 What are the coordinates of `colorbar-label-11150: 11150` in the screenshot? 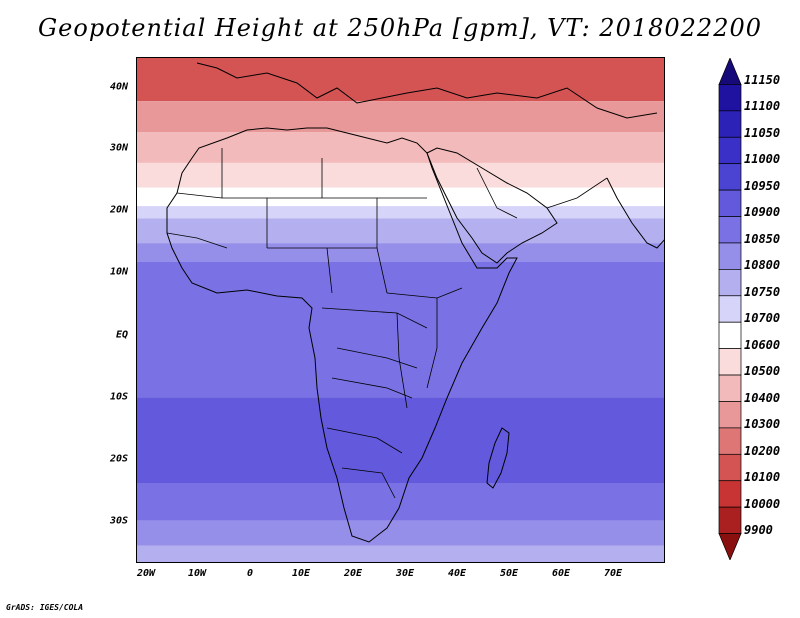 It's located at (762, 80).